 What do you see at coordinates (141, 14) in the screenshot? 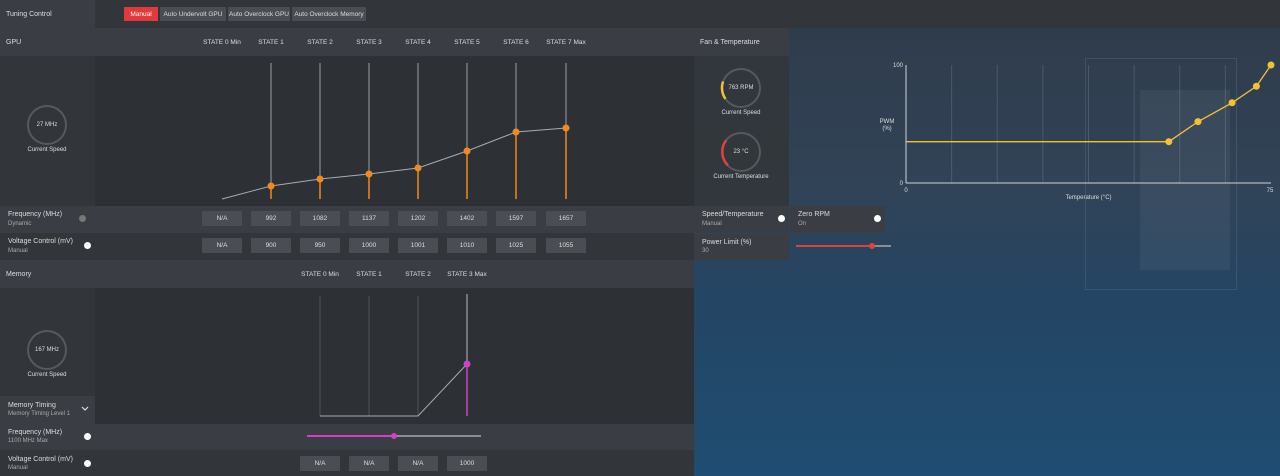
I see `tab-manual: Manual` at bounding box center [141, 14].